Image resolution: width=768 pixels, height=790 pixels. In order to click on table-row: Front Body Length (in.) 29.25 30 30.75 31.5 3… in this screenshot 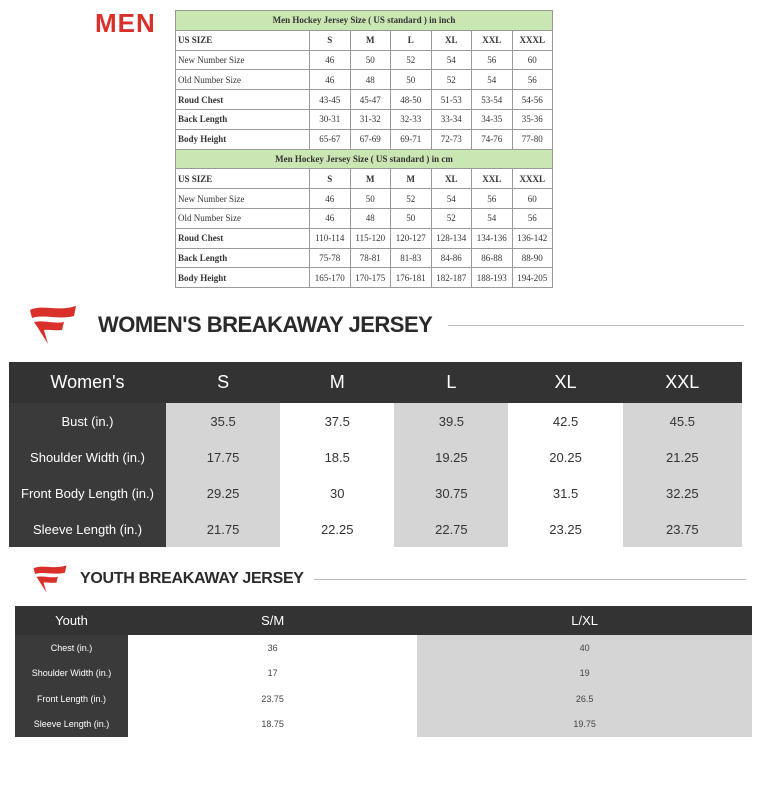, I will do `click(375, 493)`.